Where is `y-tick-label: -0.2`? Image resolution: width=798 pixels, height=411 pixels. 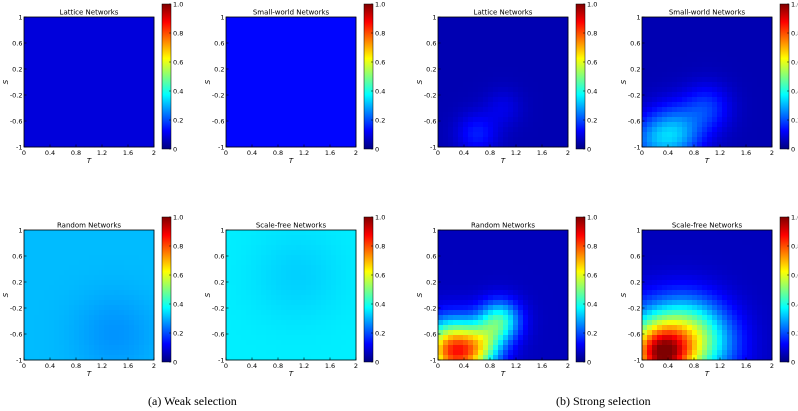
y-tick-label: -0.2 is located at coordinates (218, 308).